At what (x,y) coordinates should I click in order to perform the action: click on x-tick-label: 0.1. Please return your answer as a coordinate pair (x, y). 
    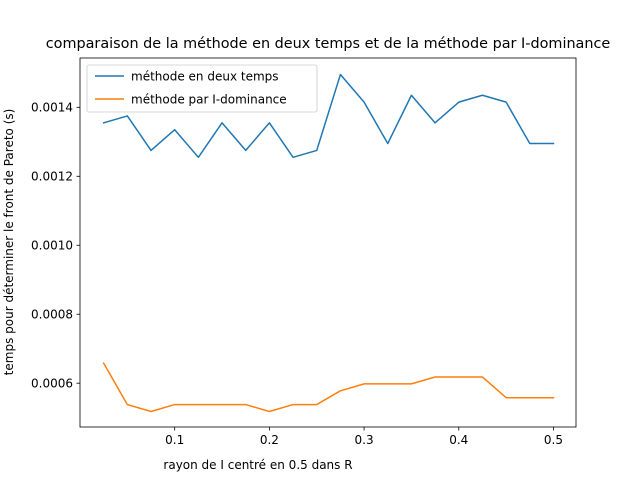
    Looking at the image, I should click on (174, 440).